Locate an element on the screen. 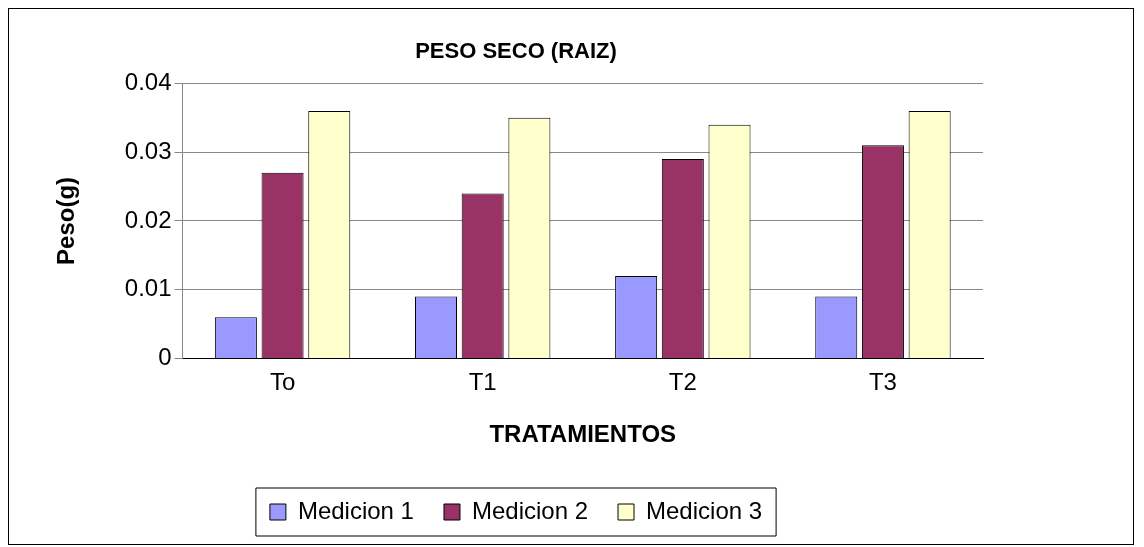 Image resolution: width=1144 pixels, height=547 pixels. y-tick-label: 0.04 is located at coordinates (148, 82).